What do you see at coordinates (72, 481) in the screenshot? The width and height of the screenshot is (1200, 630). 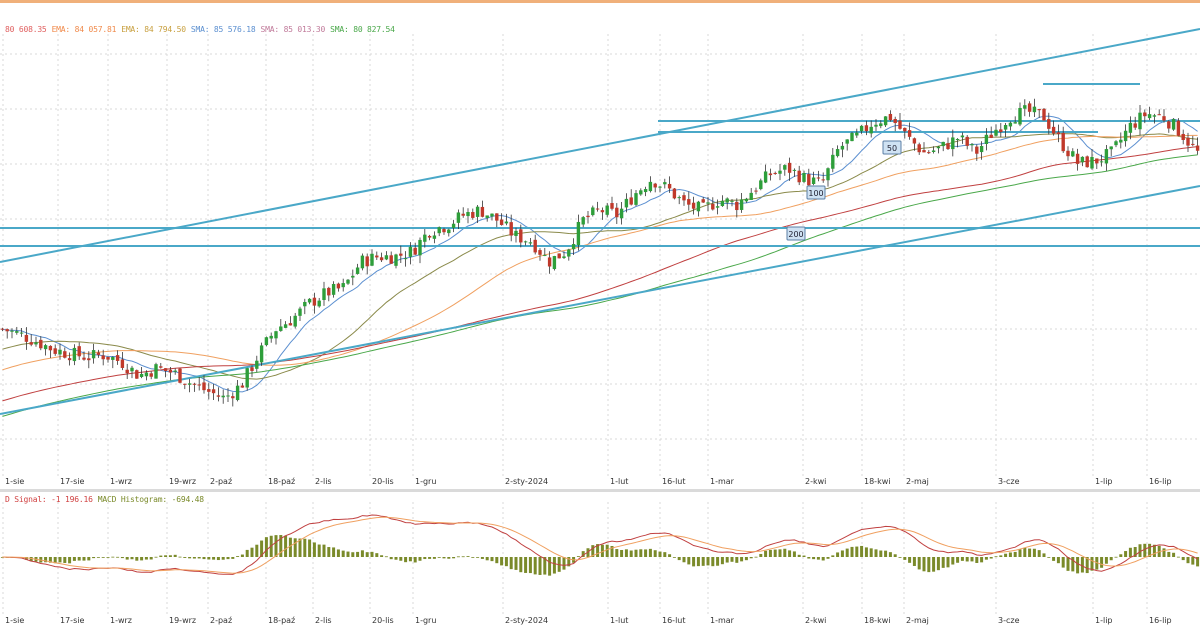 I see `x-tick-label: 17-sie` at bounding box center [72, 481].